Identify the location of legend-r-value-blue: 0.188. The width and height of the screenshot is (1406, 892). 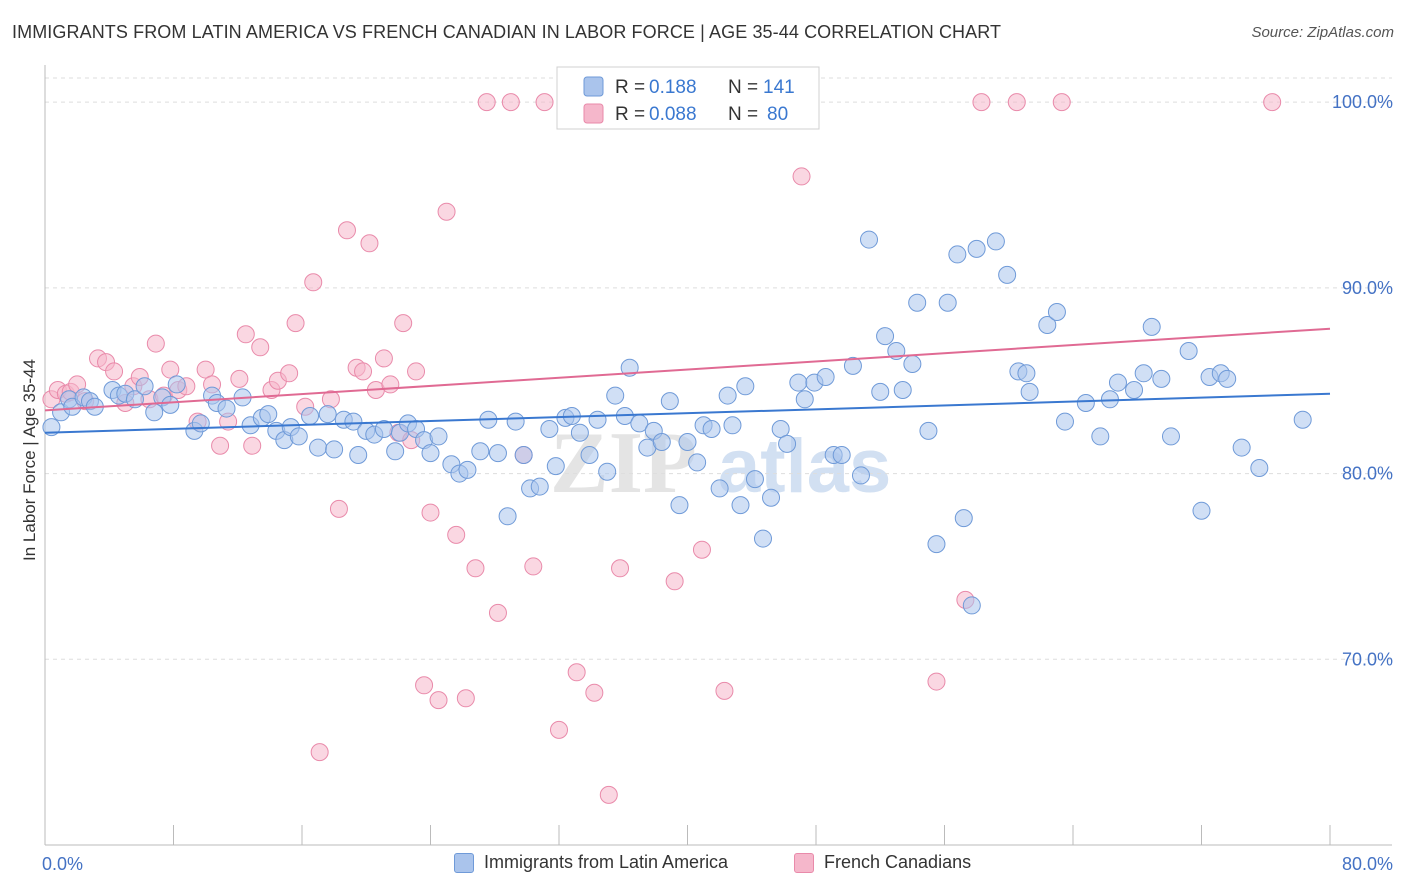
(673, 87).